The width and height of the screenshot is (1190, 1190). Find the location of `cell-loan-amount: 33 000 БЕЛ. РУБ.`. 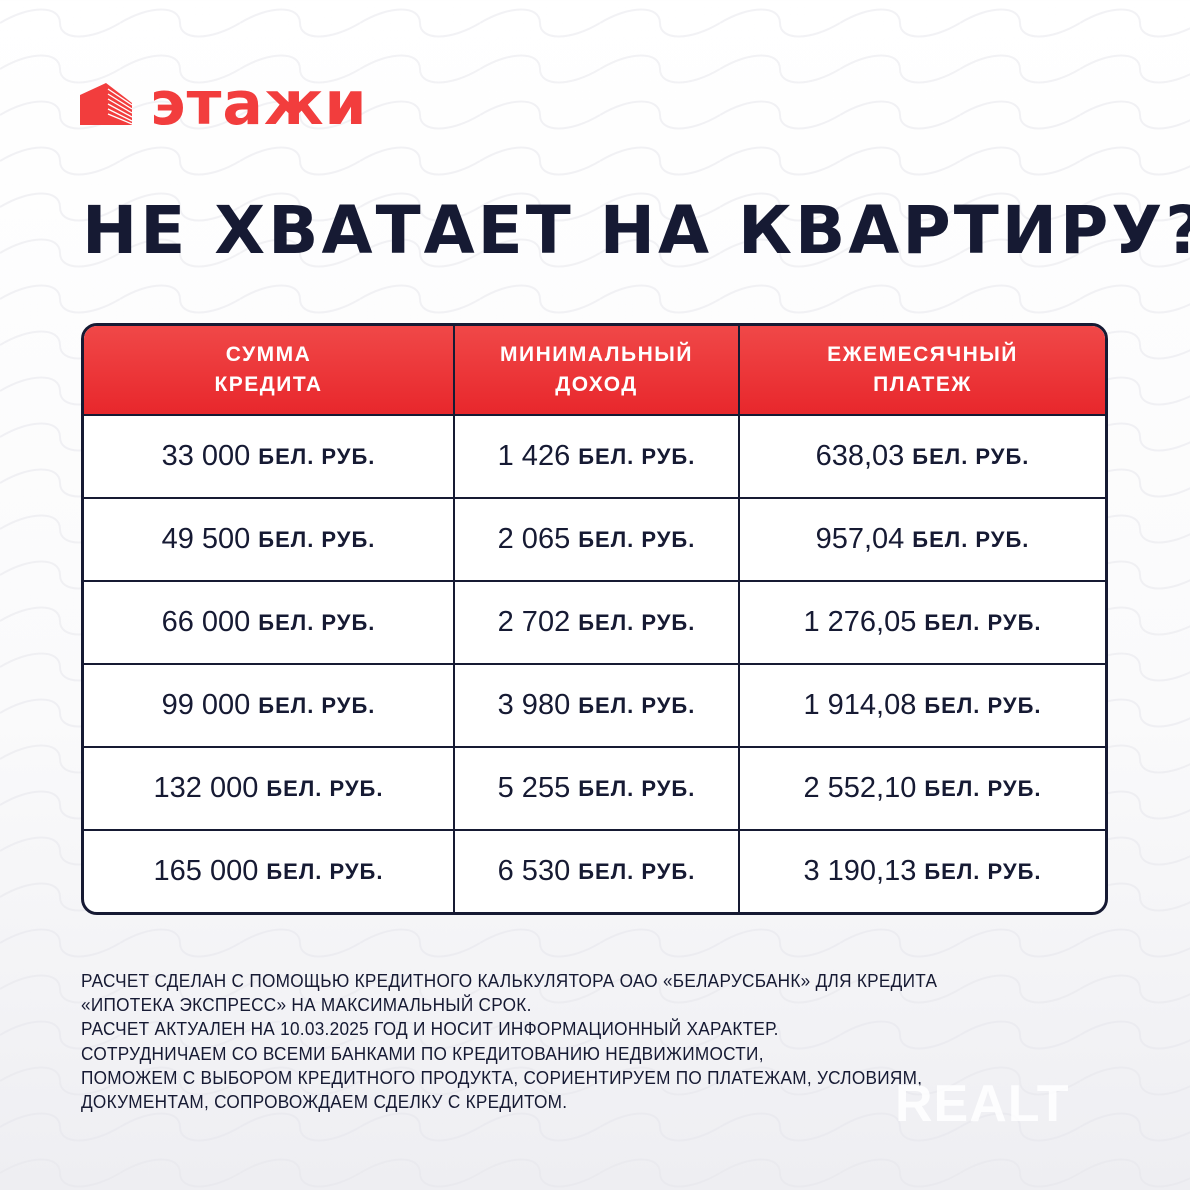

cell-loan-amount: 33 000 БЕЛ. РУБ. is located at coordinates (268, 456).